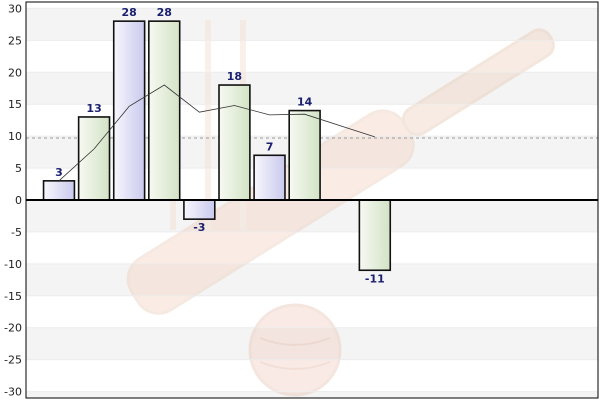 The image size is (600, 400). Describe the element at coordinates (18, 168) in the screenshot. I see `y-tick-label: 5` at that location.